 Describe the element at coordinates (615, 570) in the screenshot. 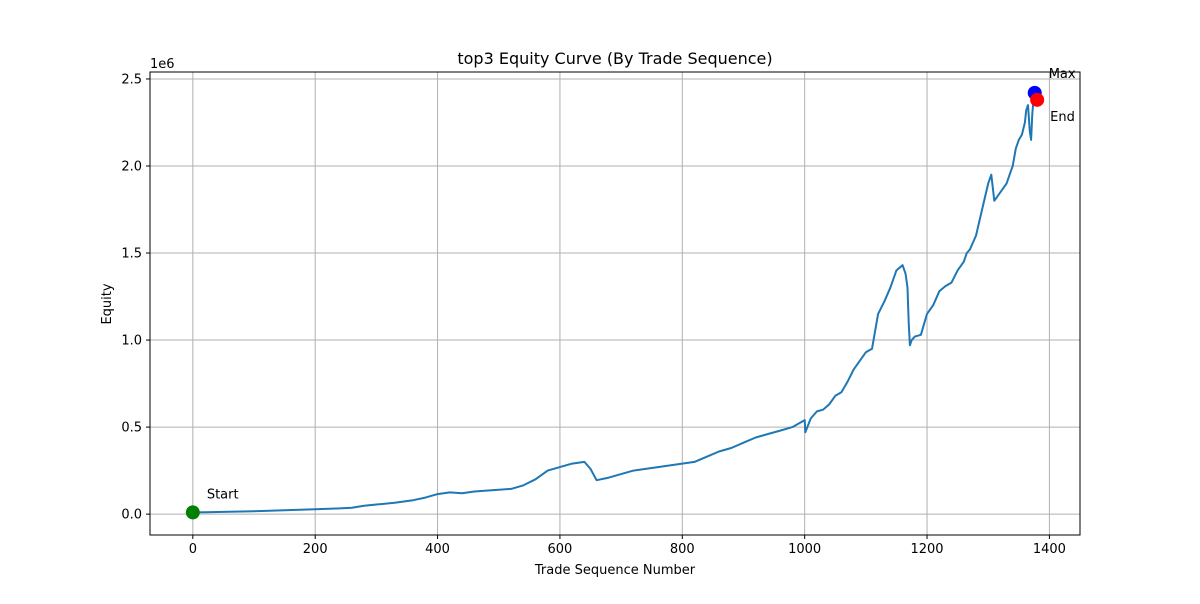

I see `x-axis-label: Trade Sequence Number` at that location.